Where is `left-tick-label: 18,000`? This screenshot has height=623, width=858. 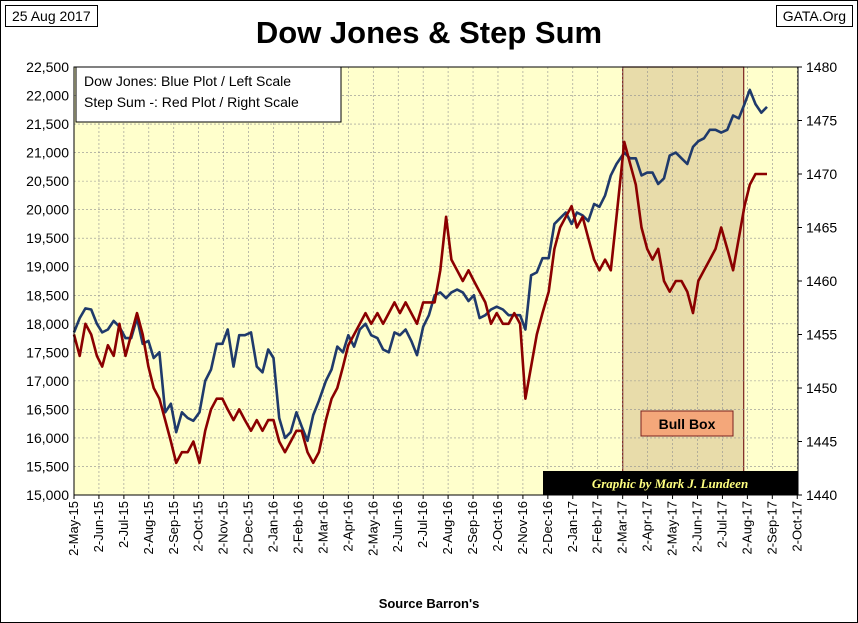
left-tick-label: 18,000 is located at coordinates (47, 324).